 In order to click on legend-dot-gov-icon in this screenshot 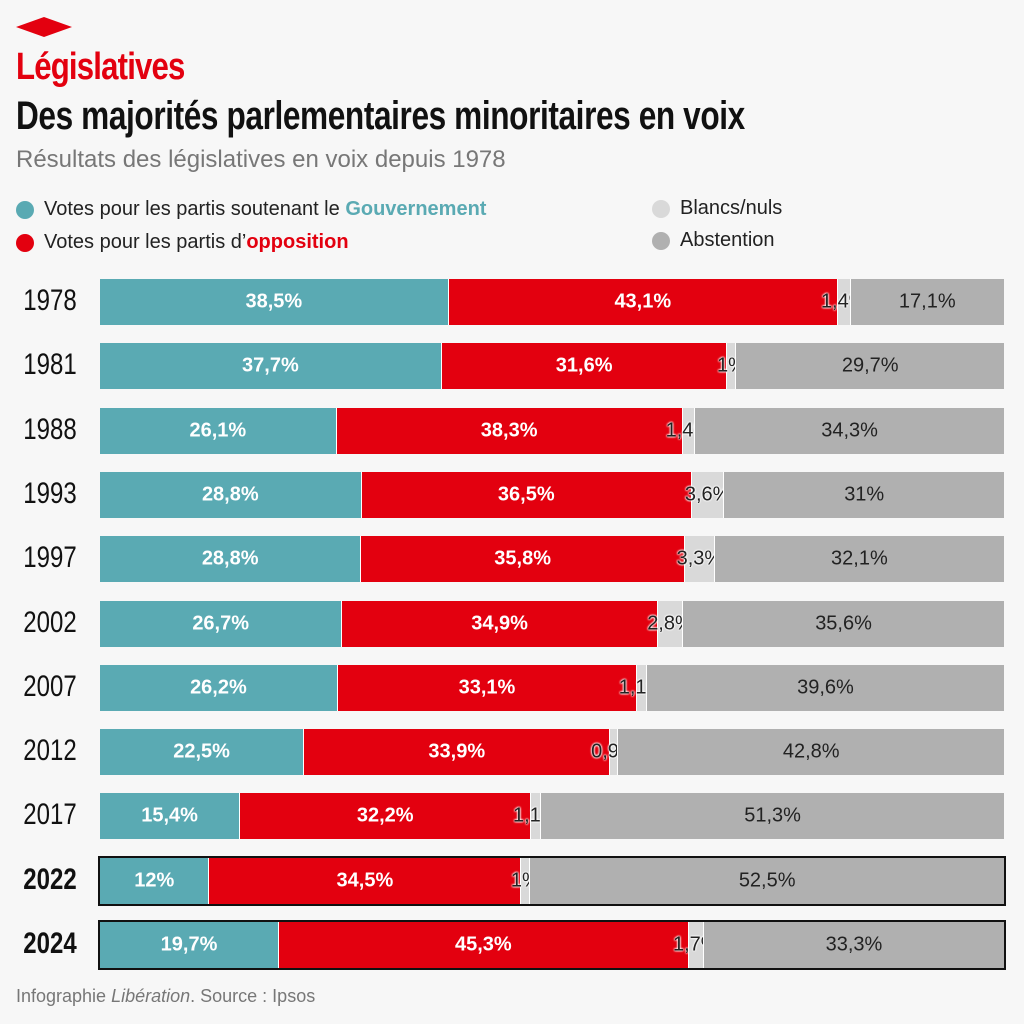, I will do `click(25, 209)`.